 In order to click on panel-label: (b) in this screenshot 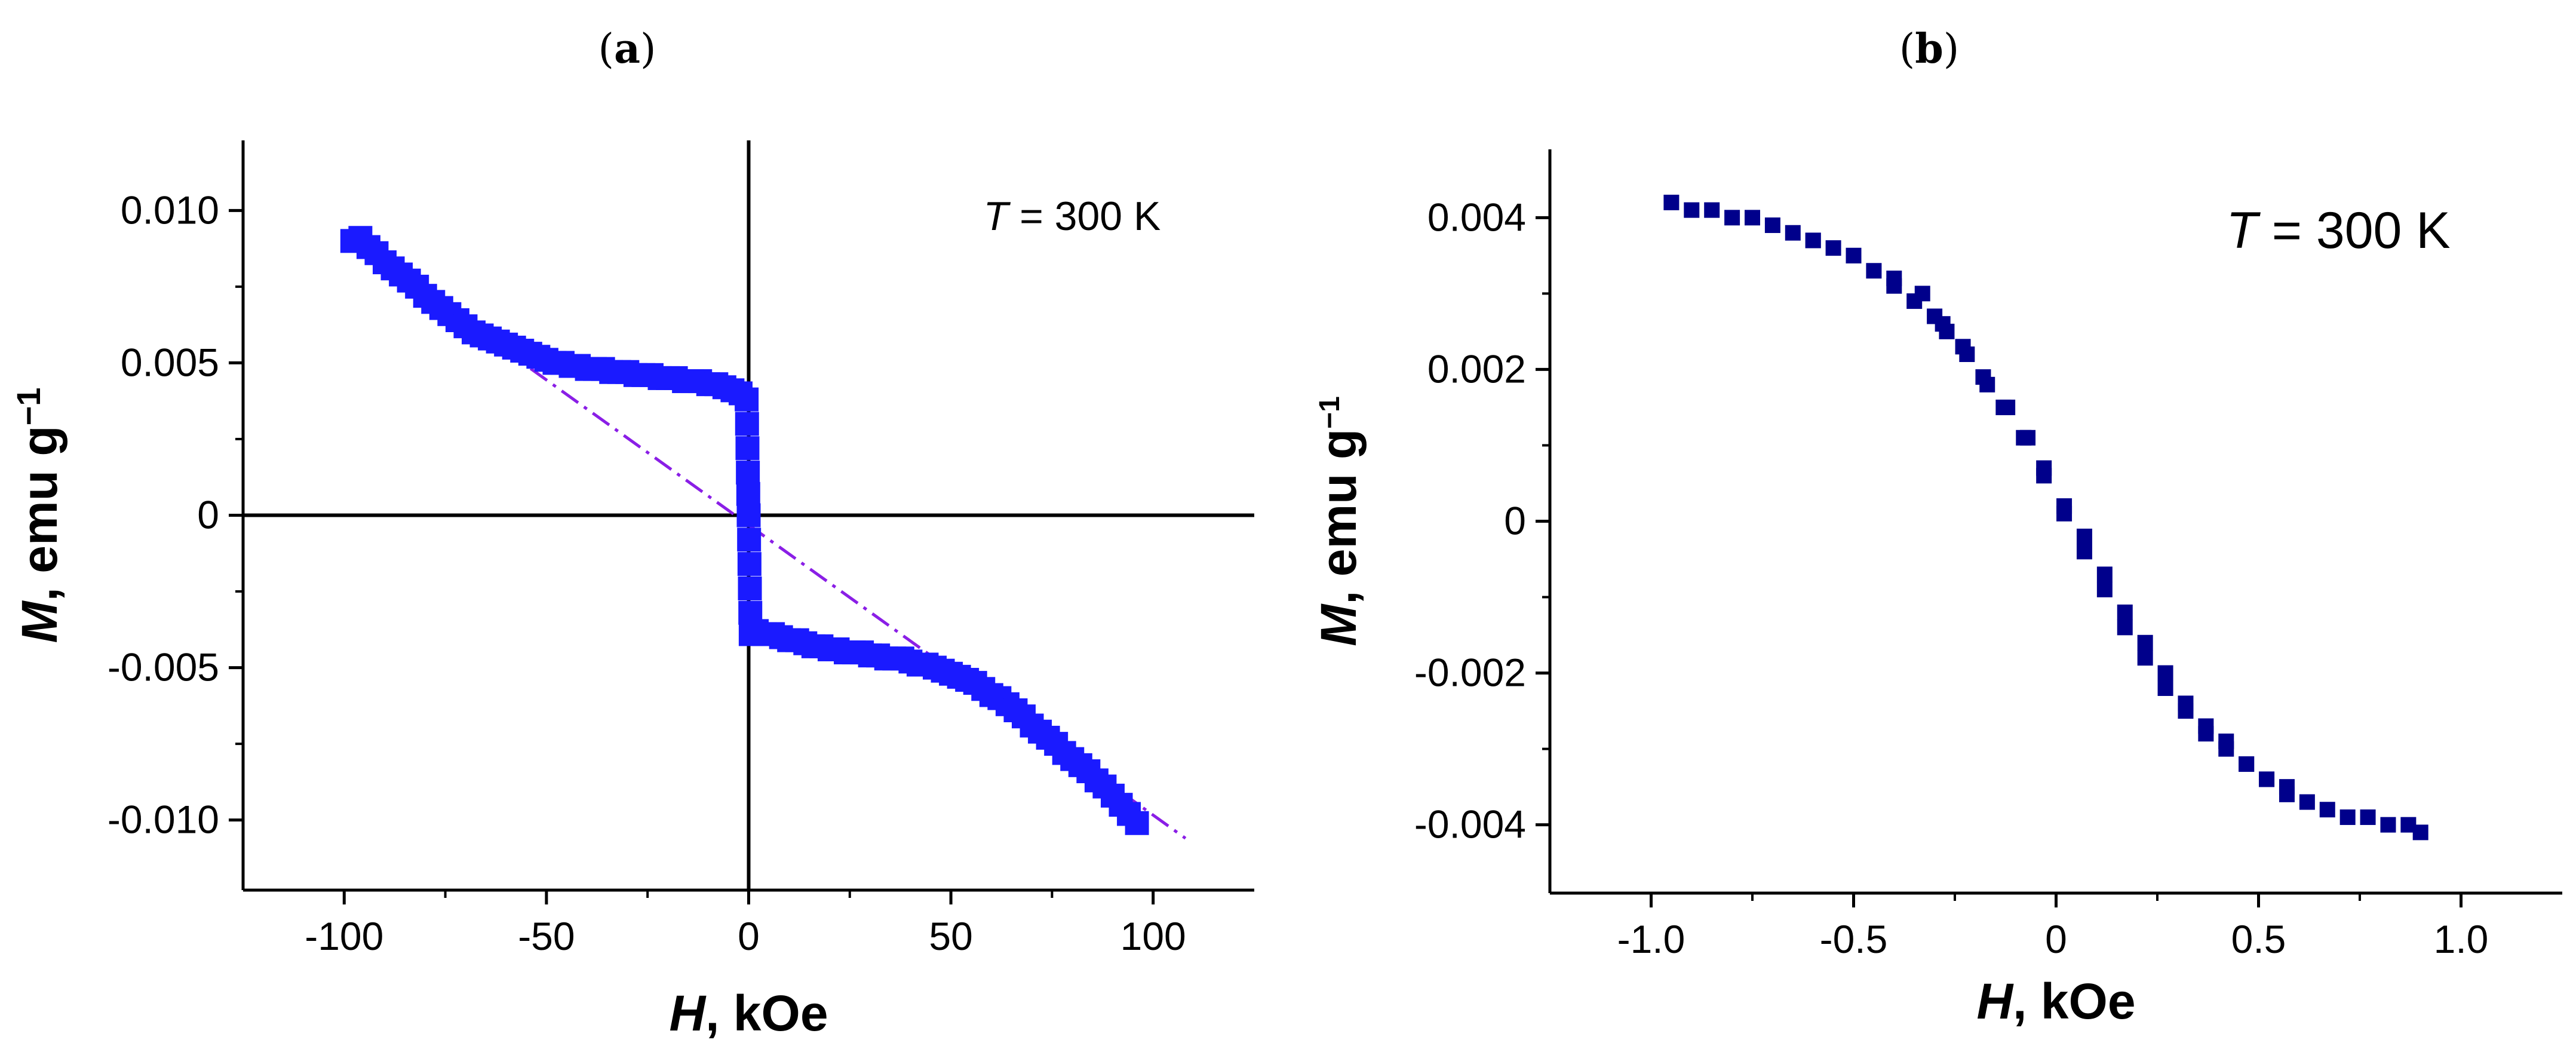, I will do `click(1929, 49)`.